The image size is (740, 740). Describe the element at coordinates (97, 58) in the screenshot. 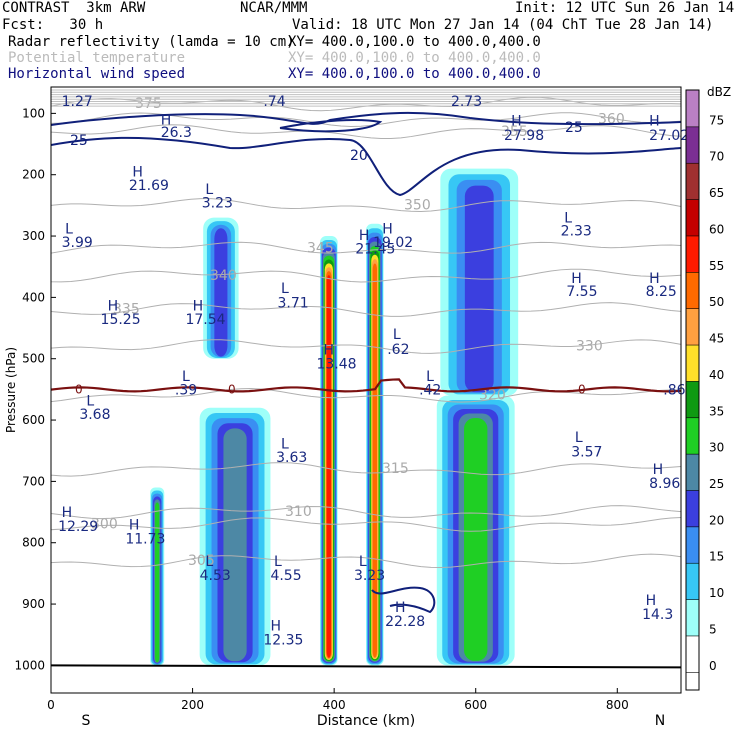

I see `field-theta-label: Potential temperature` at that location.